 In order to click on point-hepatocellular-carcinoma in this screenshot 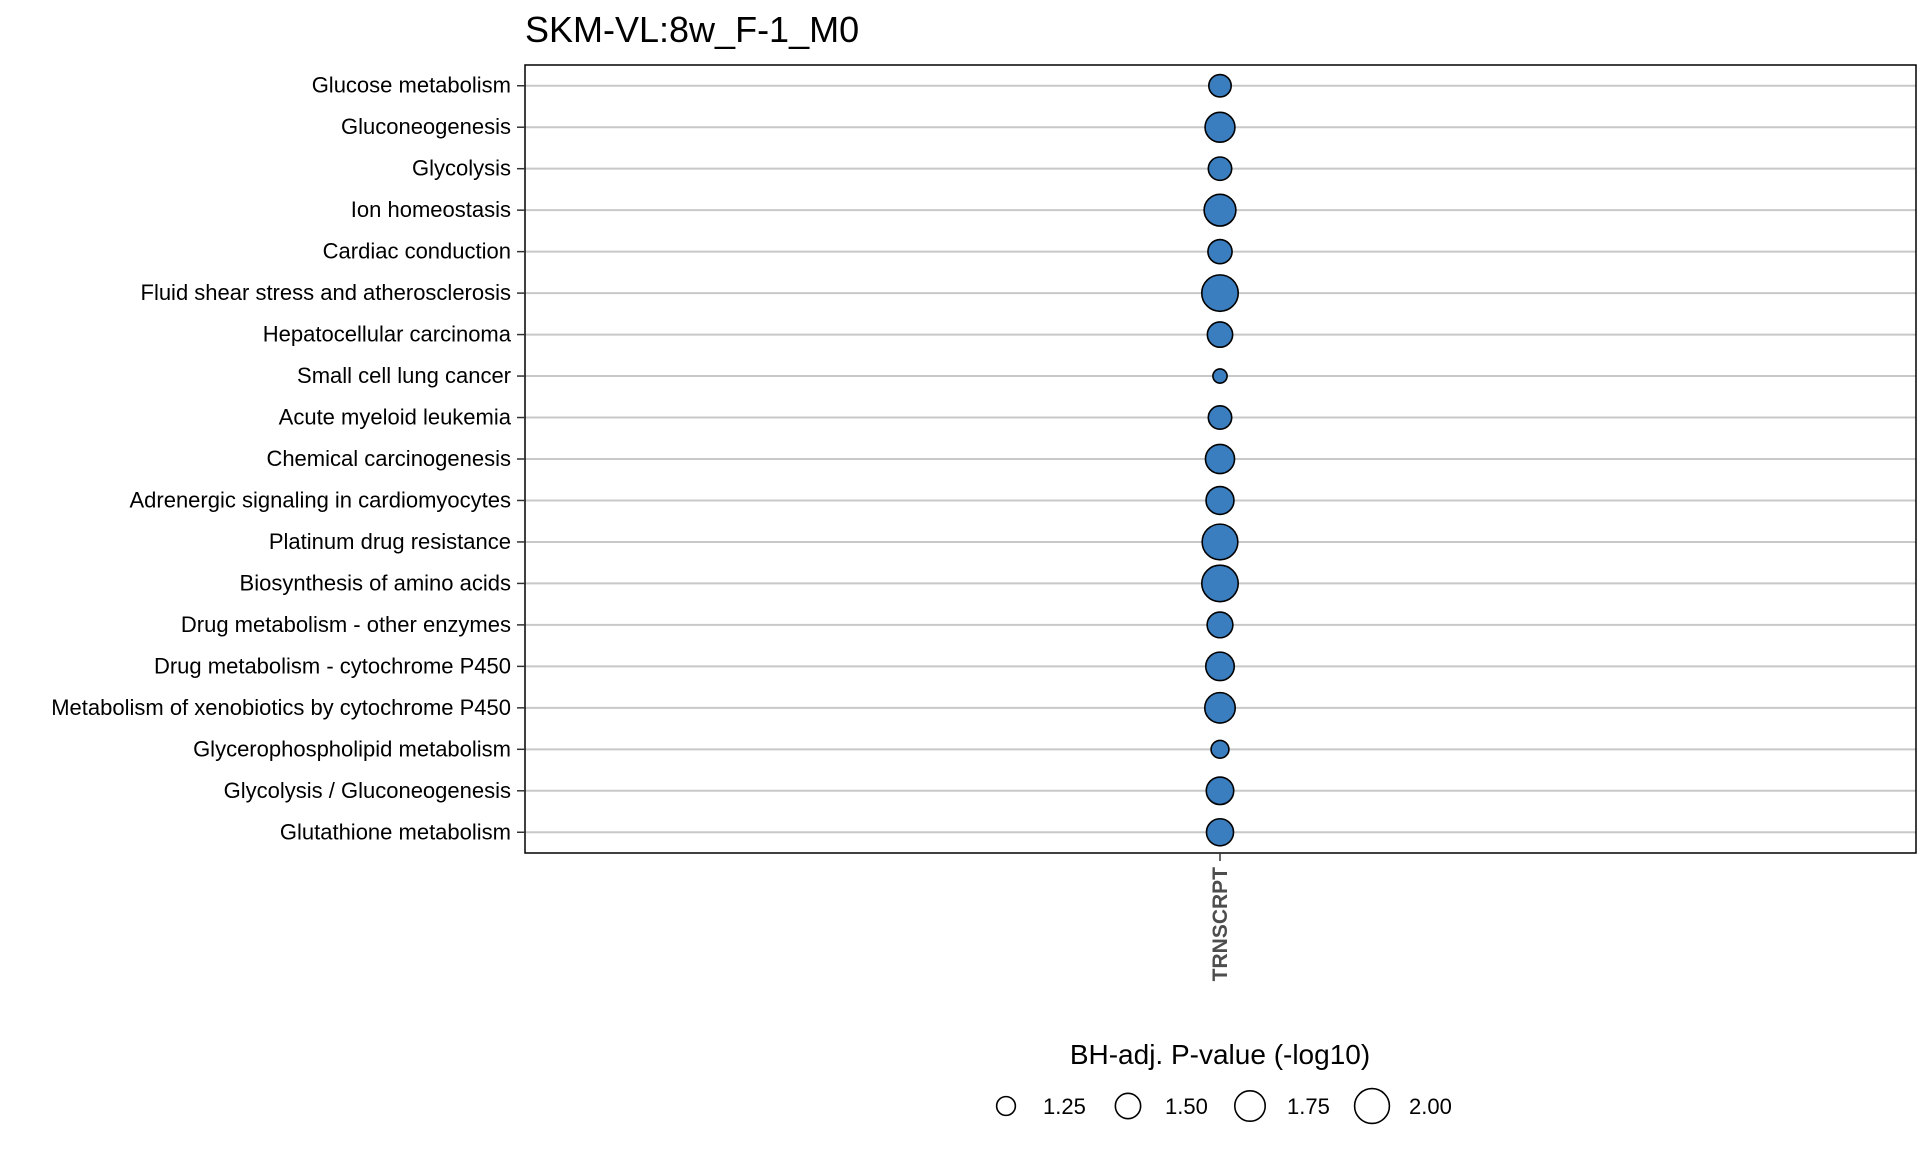, I will do `click(1220, 335)`.